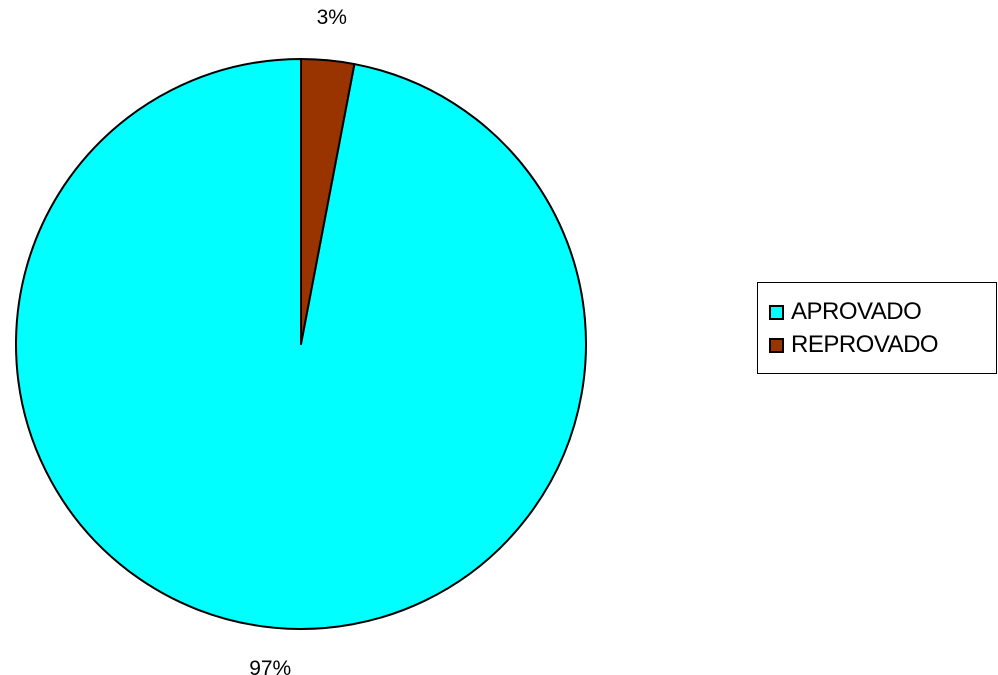 This screenshot has height=675, width=998. Describe the element at coordinates (298, 340) in the screenshot. I see `pie-data-labels: 97% 3%` at that location.